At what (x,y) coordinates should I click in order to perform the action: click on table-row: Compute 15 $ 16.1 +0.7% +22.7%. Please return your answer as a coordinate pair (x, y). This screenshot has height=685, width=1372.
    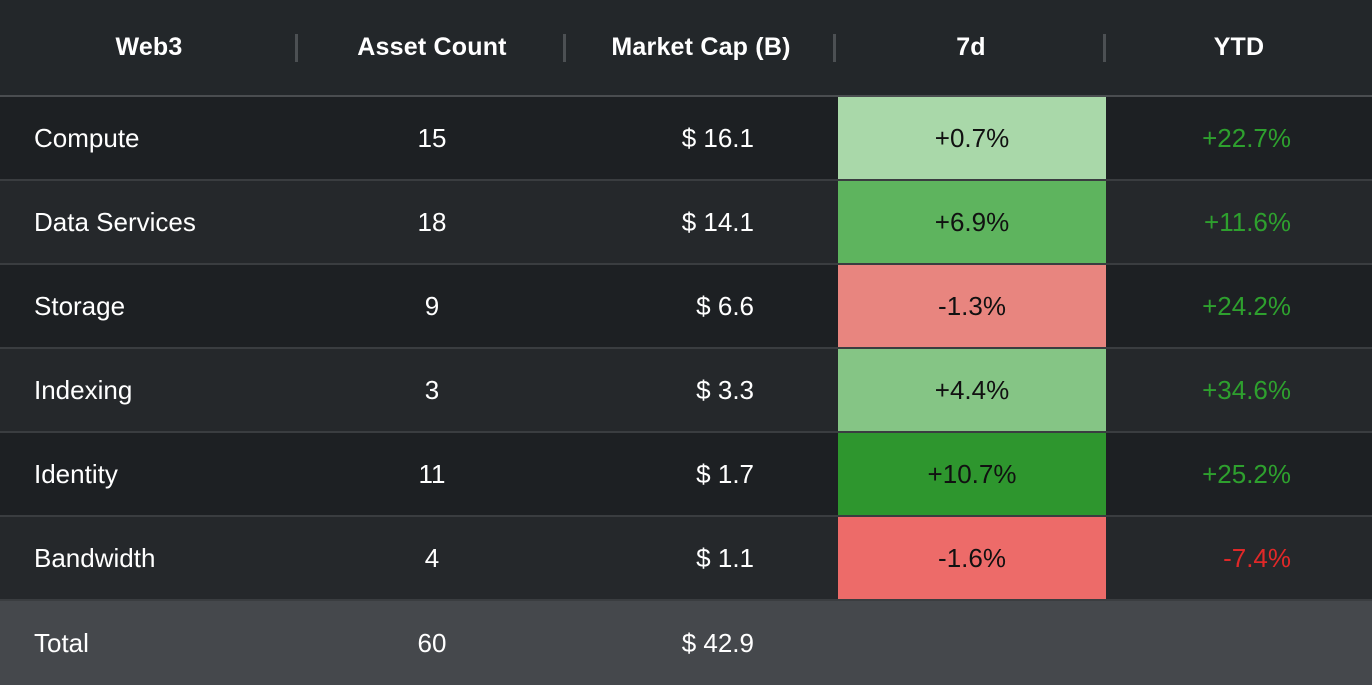
    Looking at the image, I should click on (686, 139).